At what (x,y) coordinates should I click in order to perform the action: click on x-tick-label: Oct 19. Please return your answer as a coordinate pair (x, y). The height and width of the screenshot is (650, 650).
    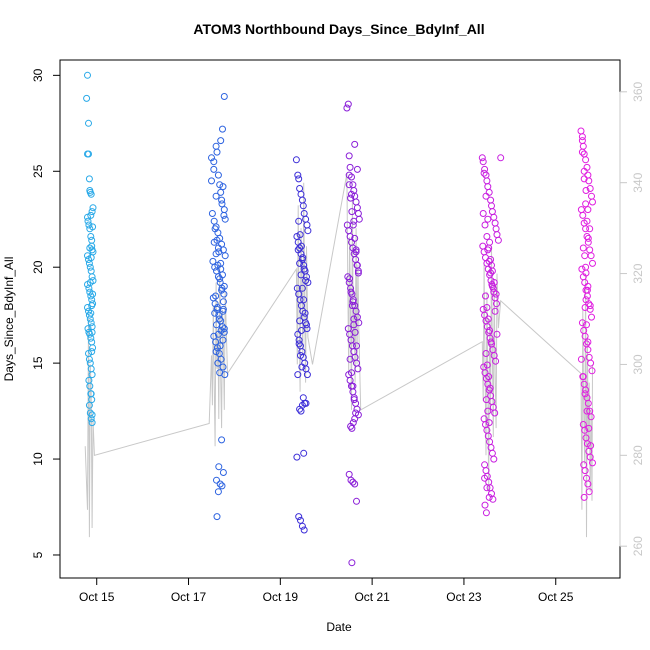
    Looking at the image, I should click on (281, 597).